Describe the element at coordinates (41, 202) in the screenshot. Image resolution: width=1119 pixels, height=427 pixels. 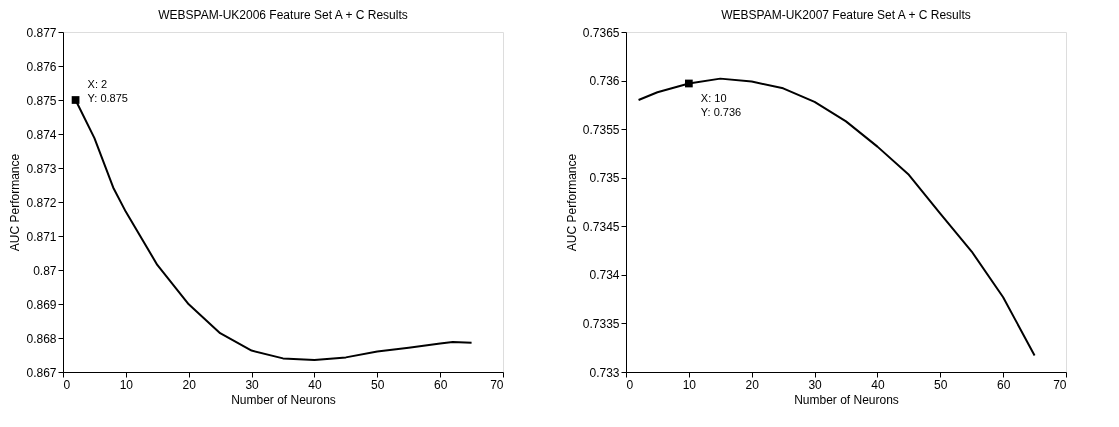
I see `y-tick-label: 0.872` at that location.